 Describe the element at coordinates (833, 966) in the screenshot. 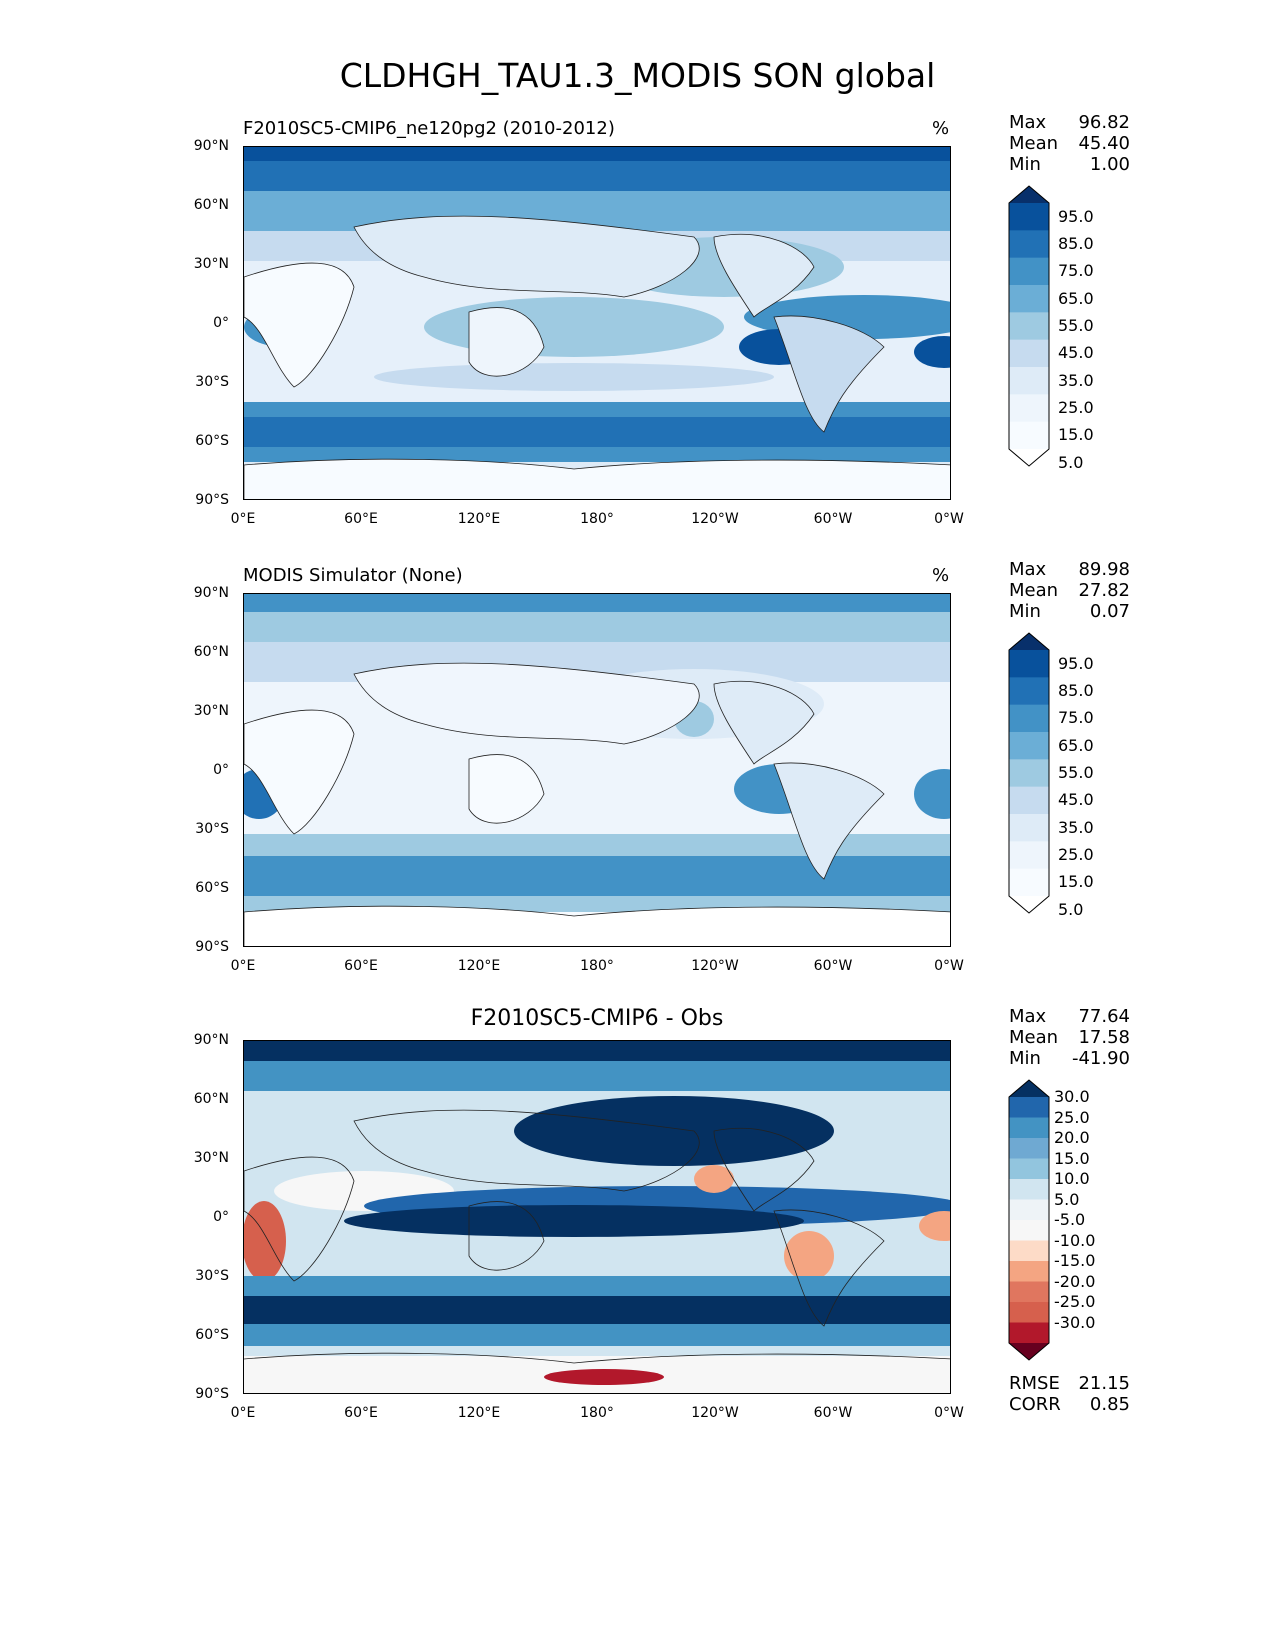

I see `panel-2-lon-label: 60°W` at that location.